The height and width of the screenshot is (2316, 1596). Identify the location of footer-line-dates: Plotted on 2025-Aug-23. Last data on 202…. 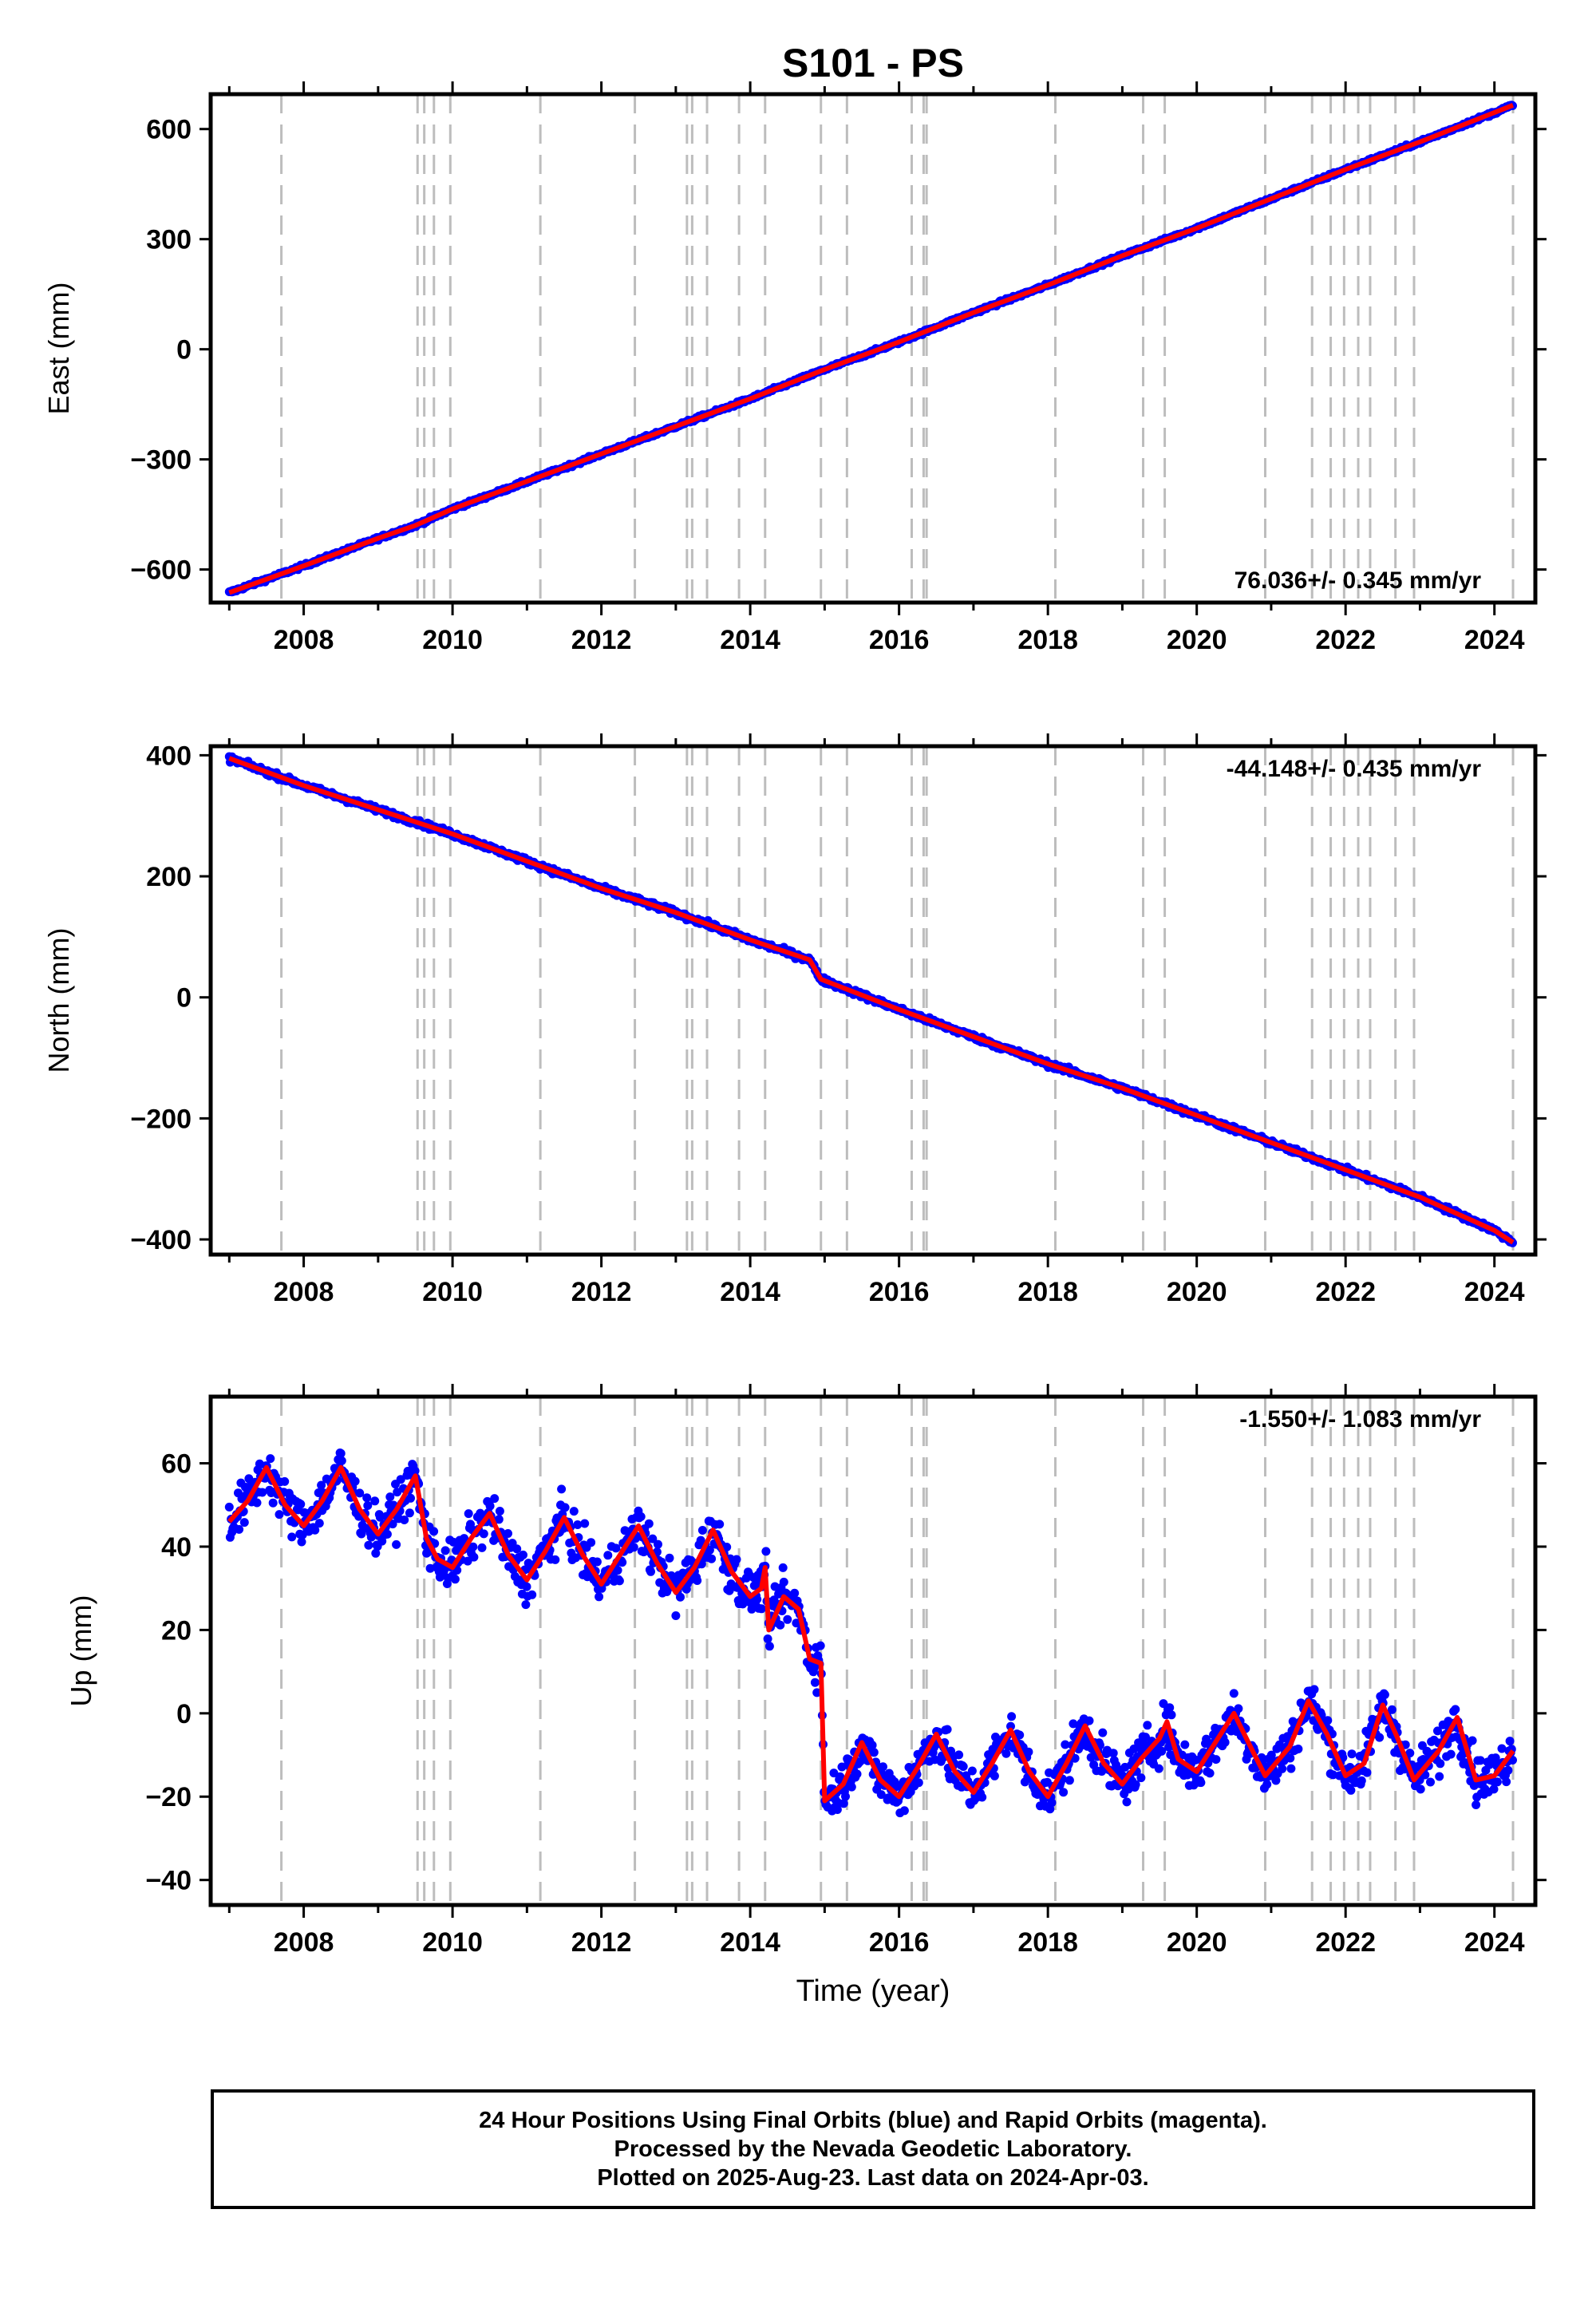
(873, 2178).